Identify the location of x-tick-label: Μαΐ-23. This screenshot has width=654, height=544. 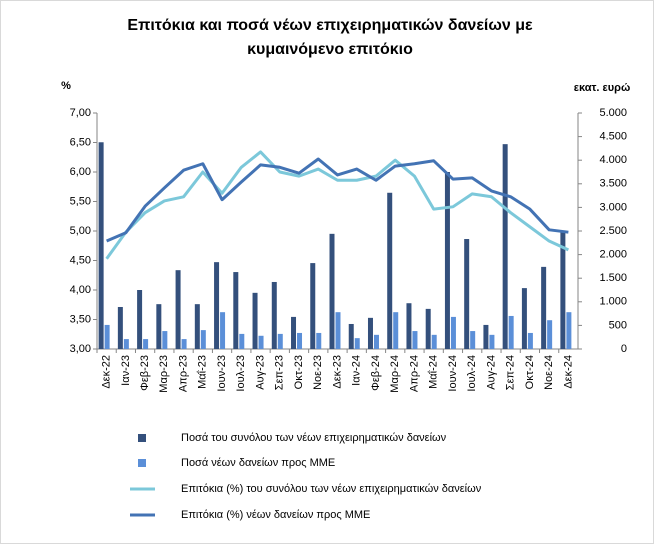
(203, 372).